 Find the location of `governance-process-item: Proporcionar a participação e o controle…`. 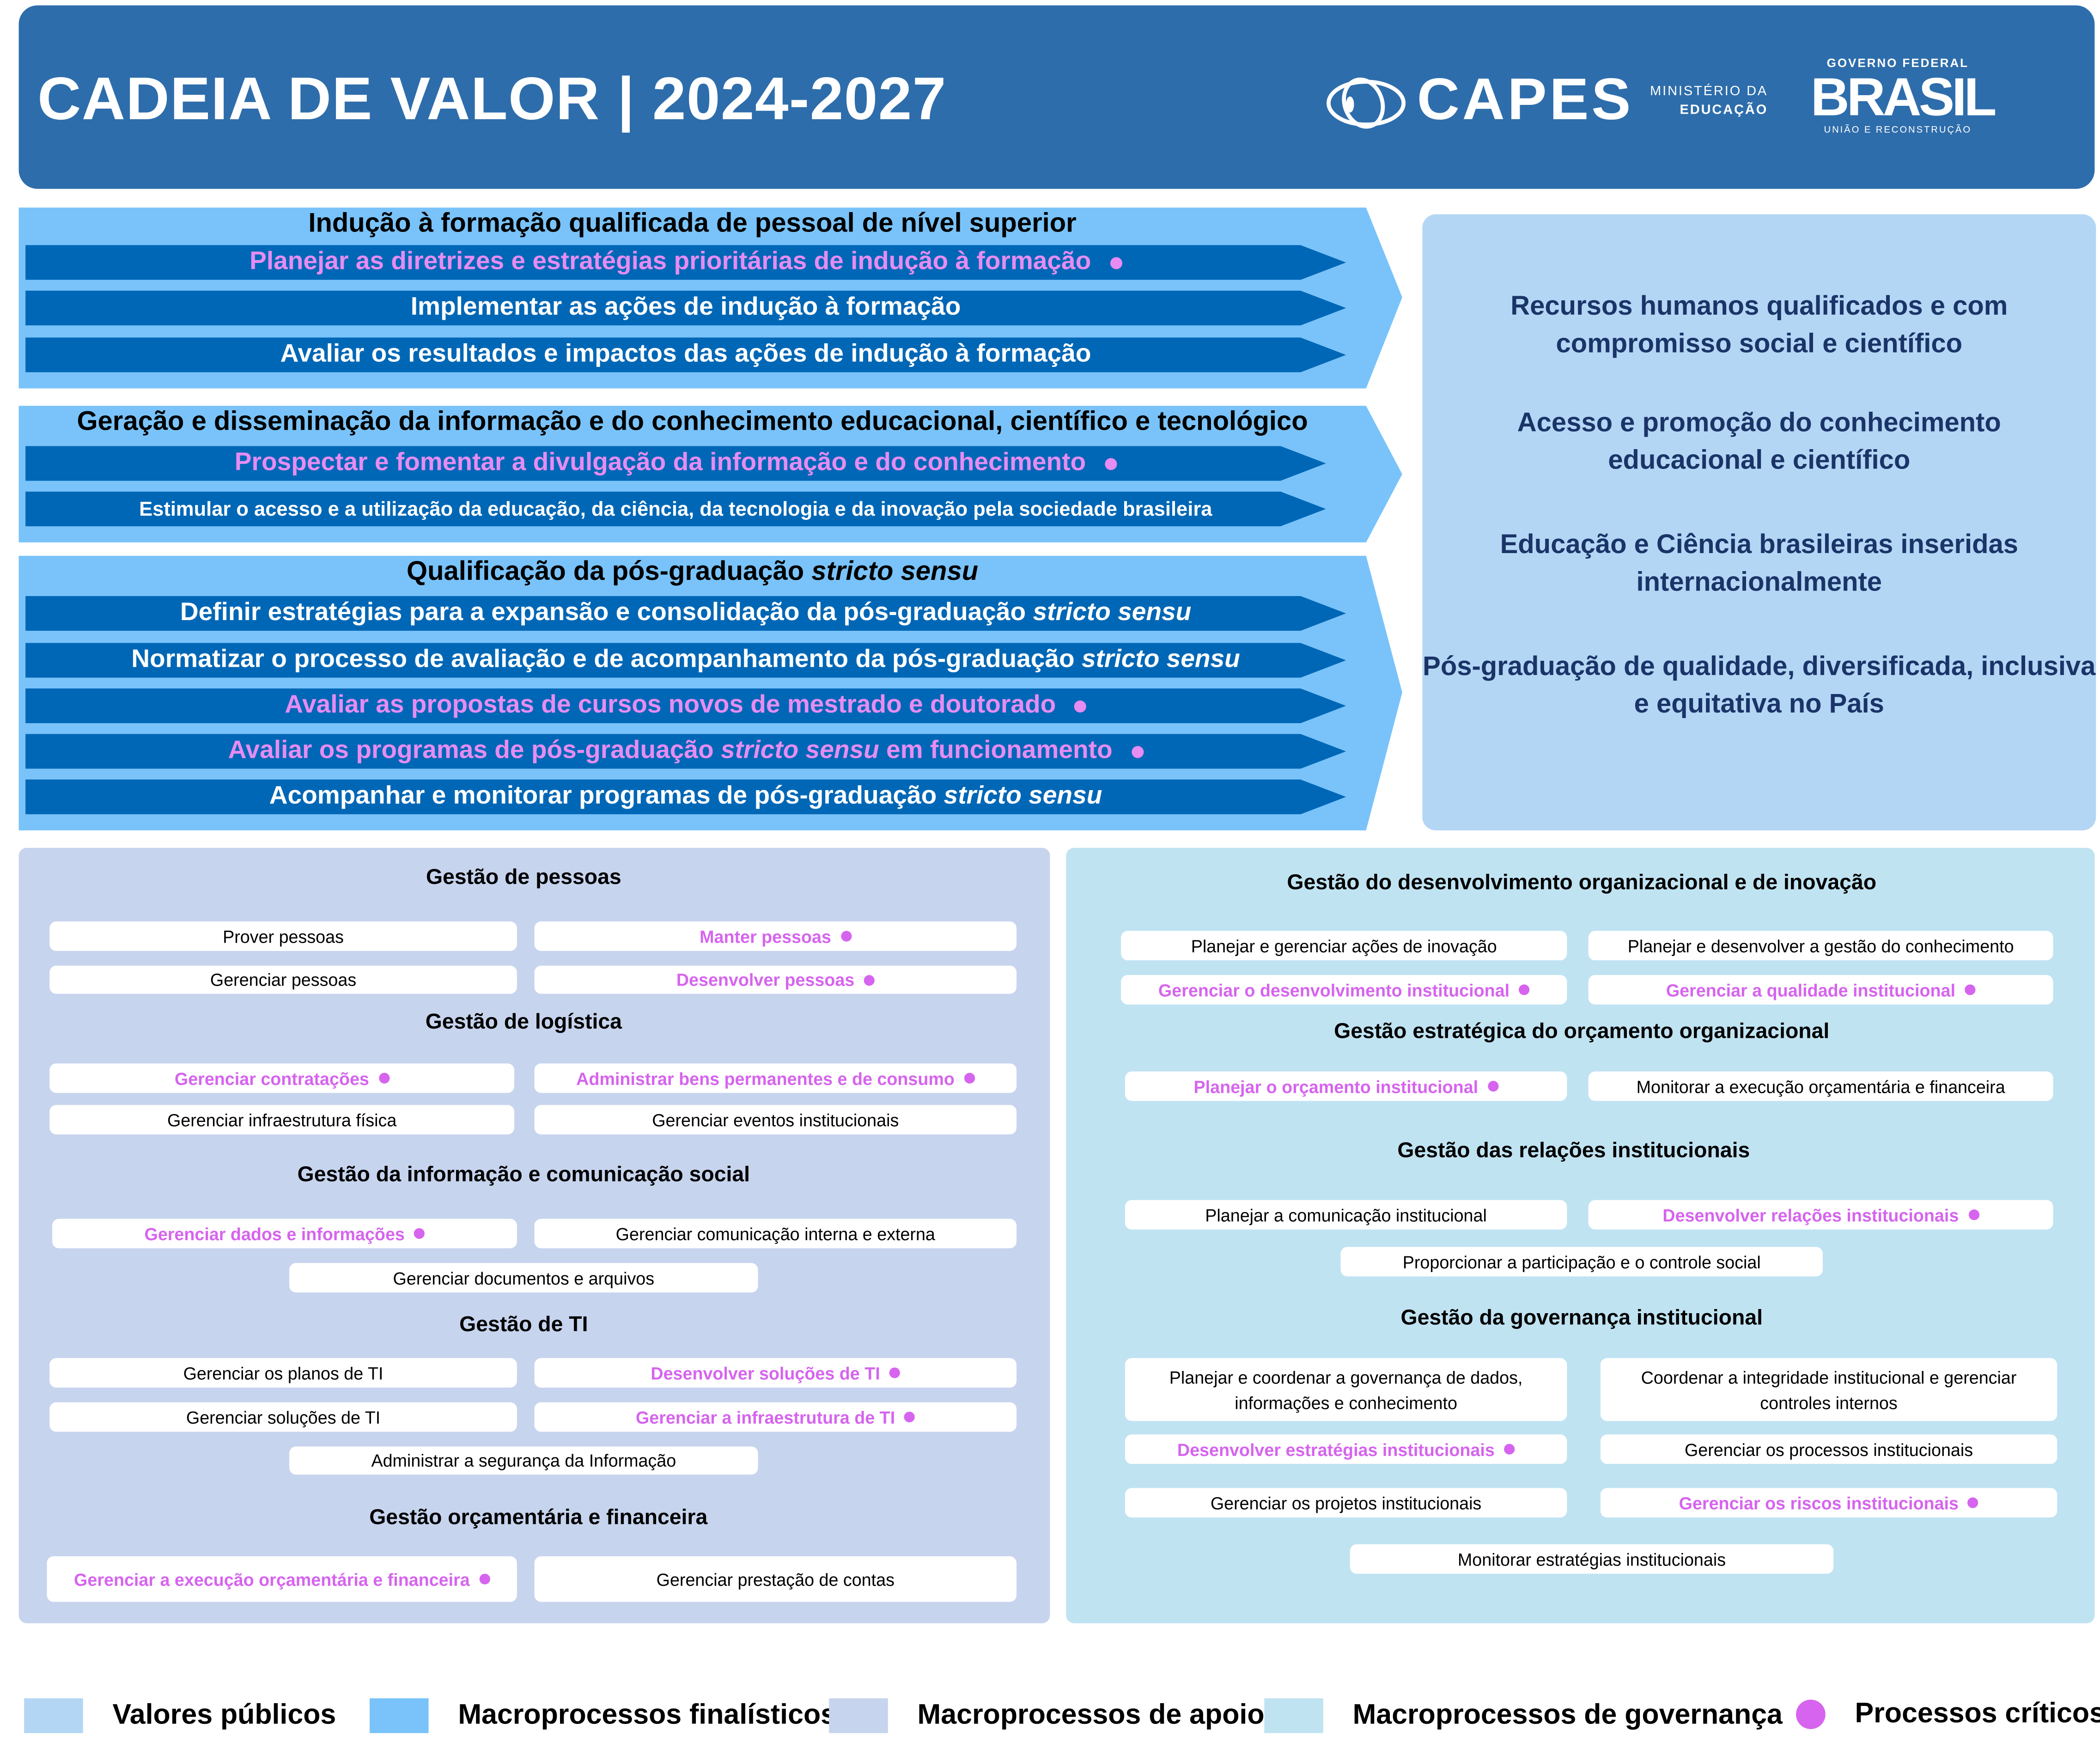

governance-process-item: Proporcionar a participação e o controle… is located at coordinates (1581, 1262).